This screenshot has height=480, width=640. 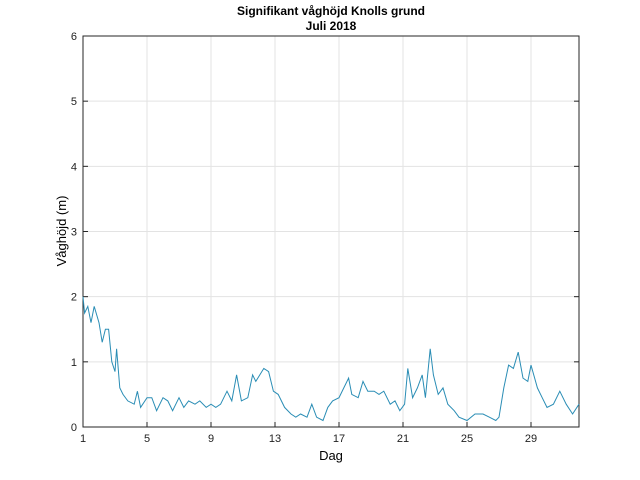 What do you see at coordinates (74, 167) in the screenshot?
I see `y-tick-label: 4` at bounding box center [74, 167].